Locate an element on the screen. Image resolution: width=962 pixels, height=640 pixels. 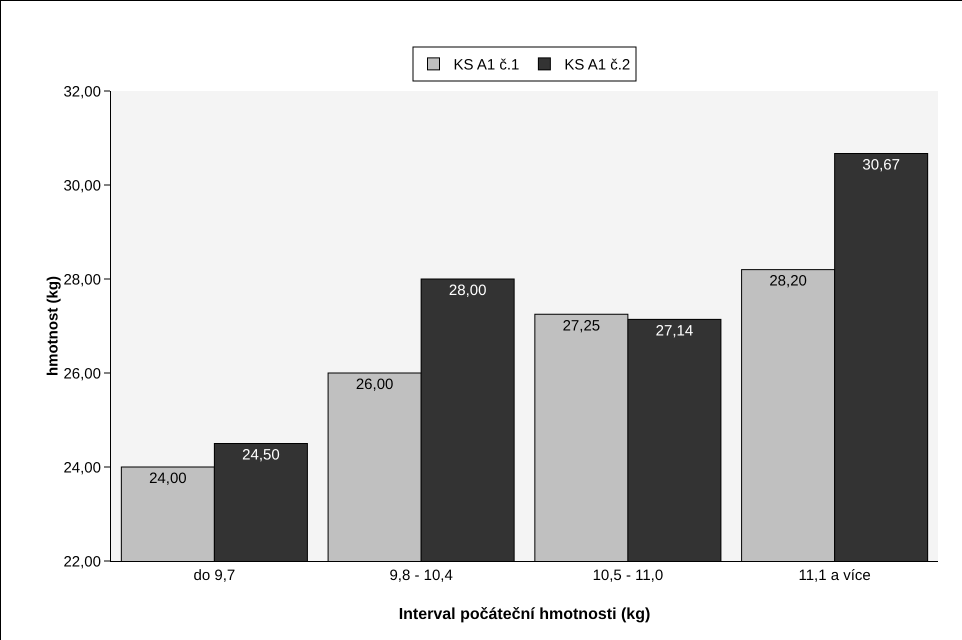
x-tick-label: 11,1 a více is located at coordinates (834, 575).